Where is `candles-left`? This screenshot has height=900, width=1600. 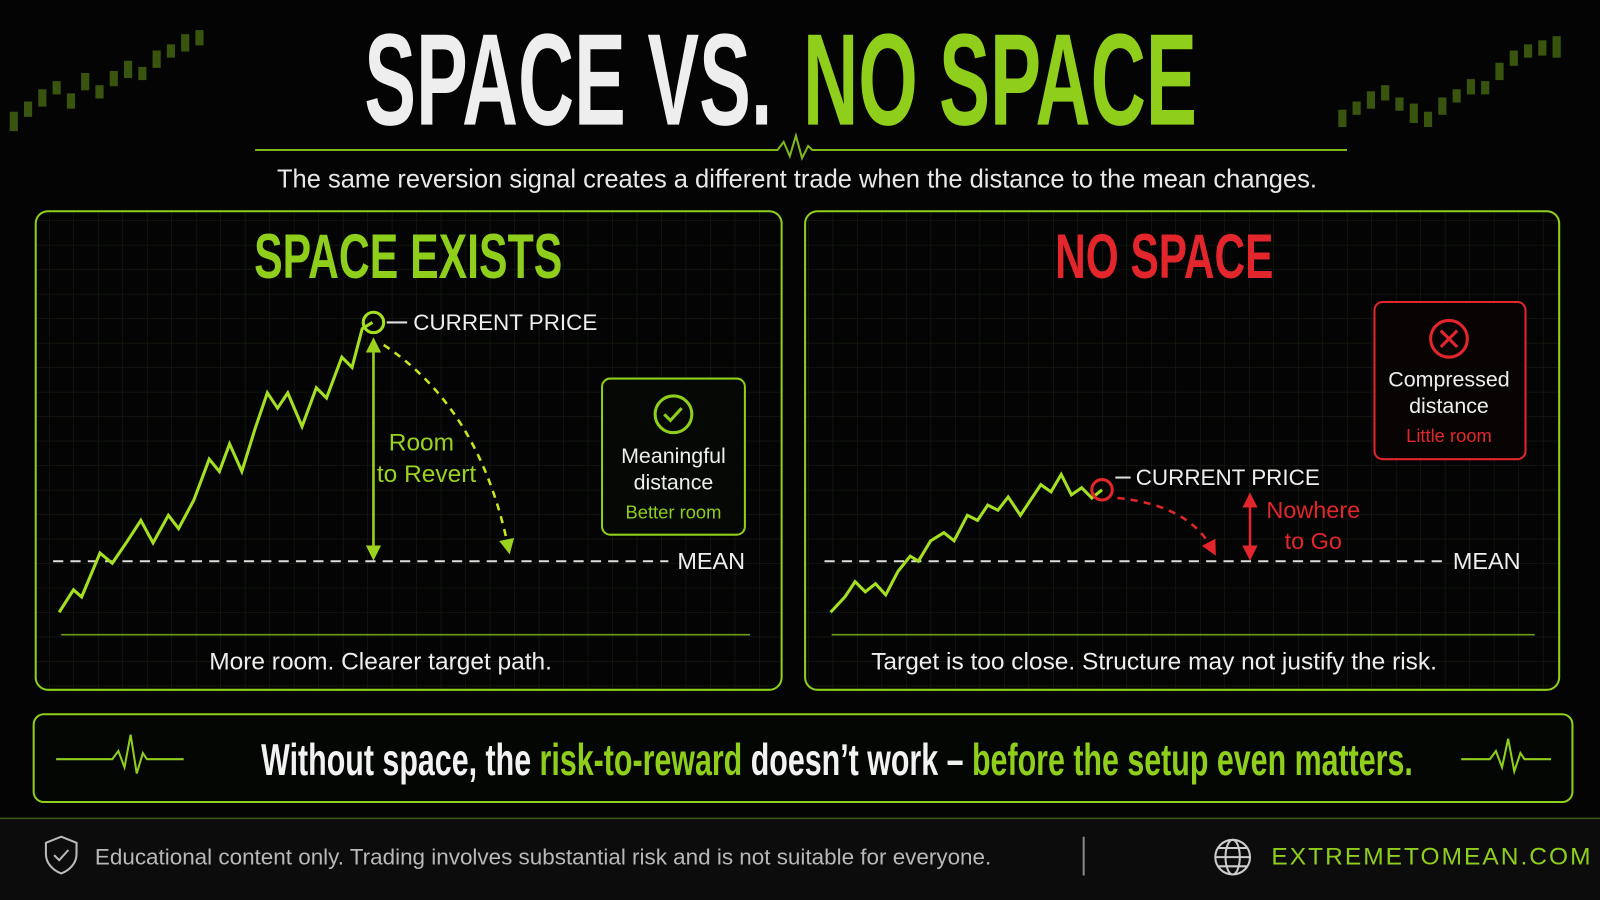
candles-left is located at coordinates (106, 81).